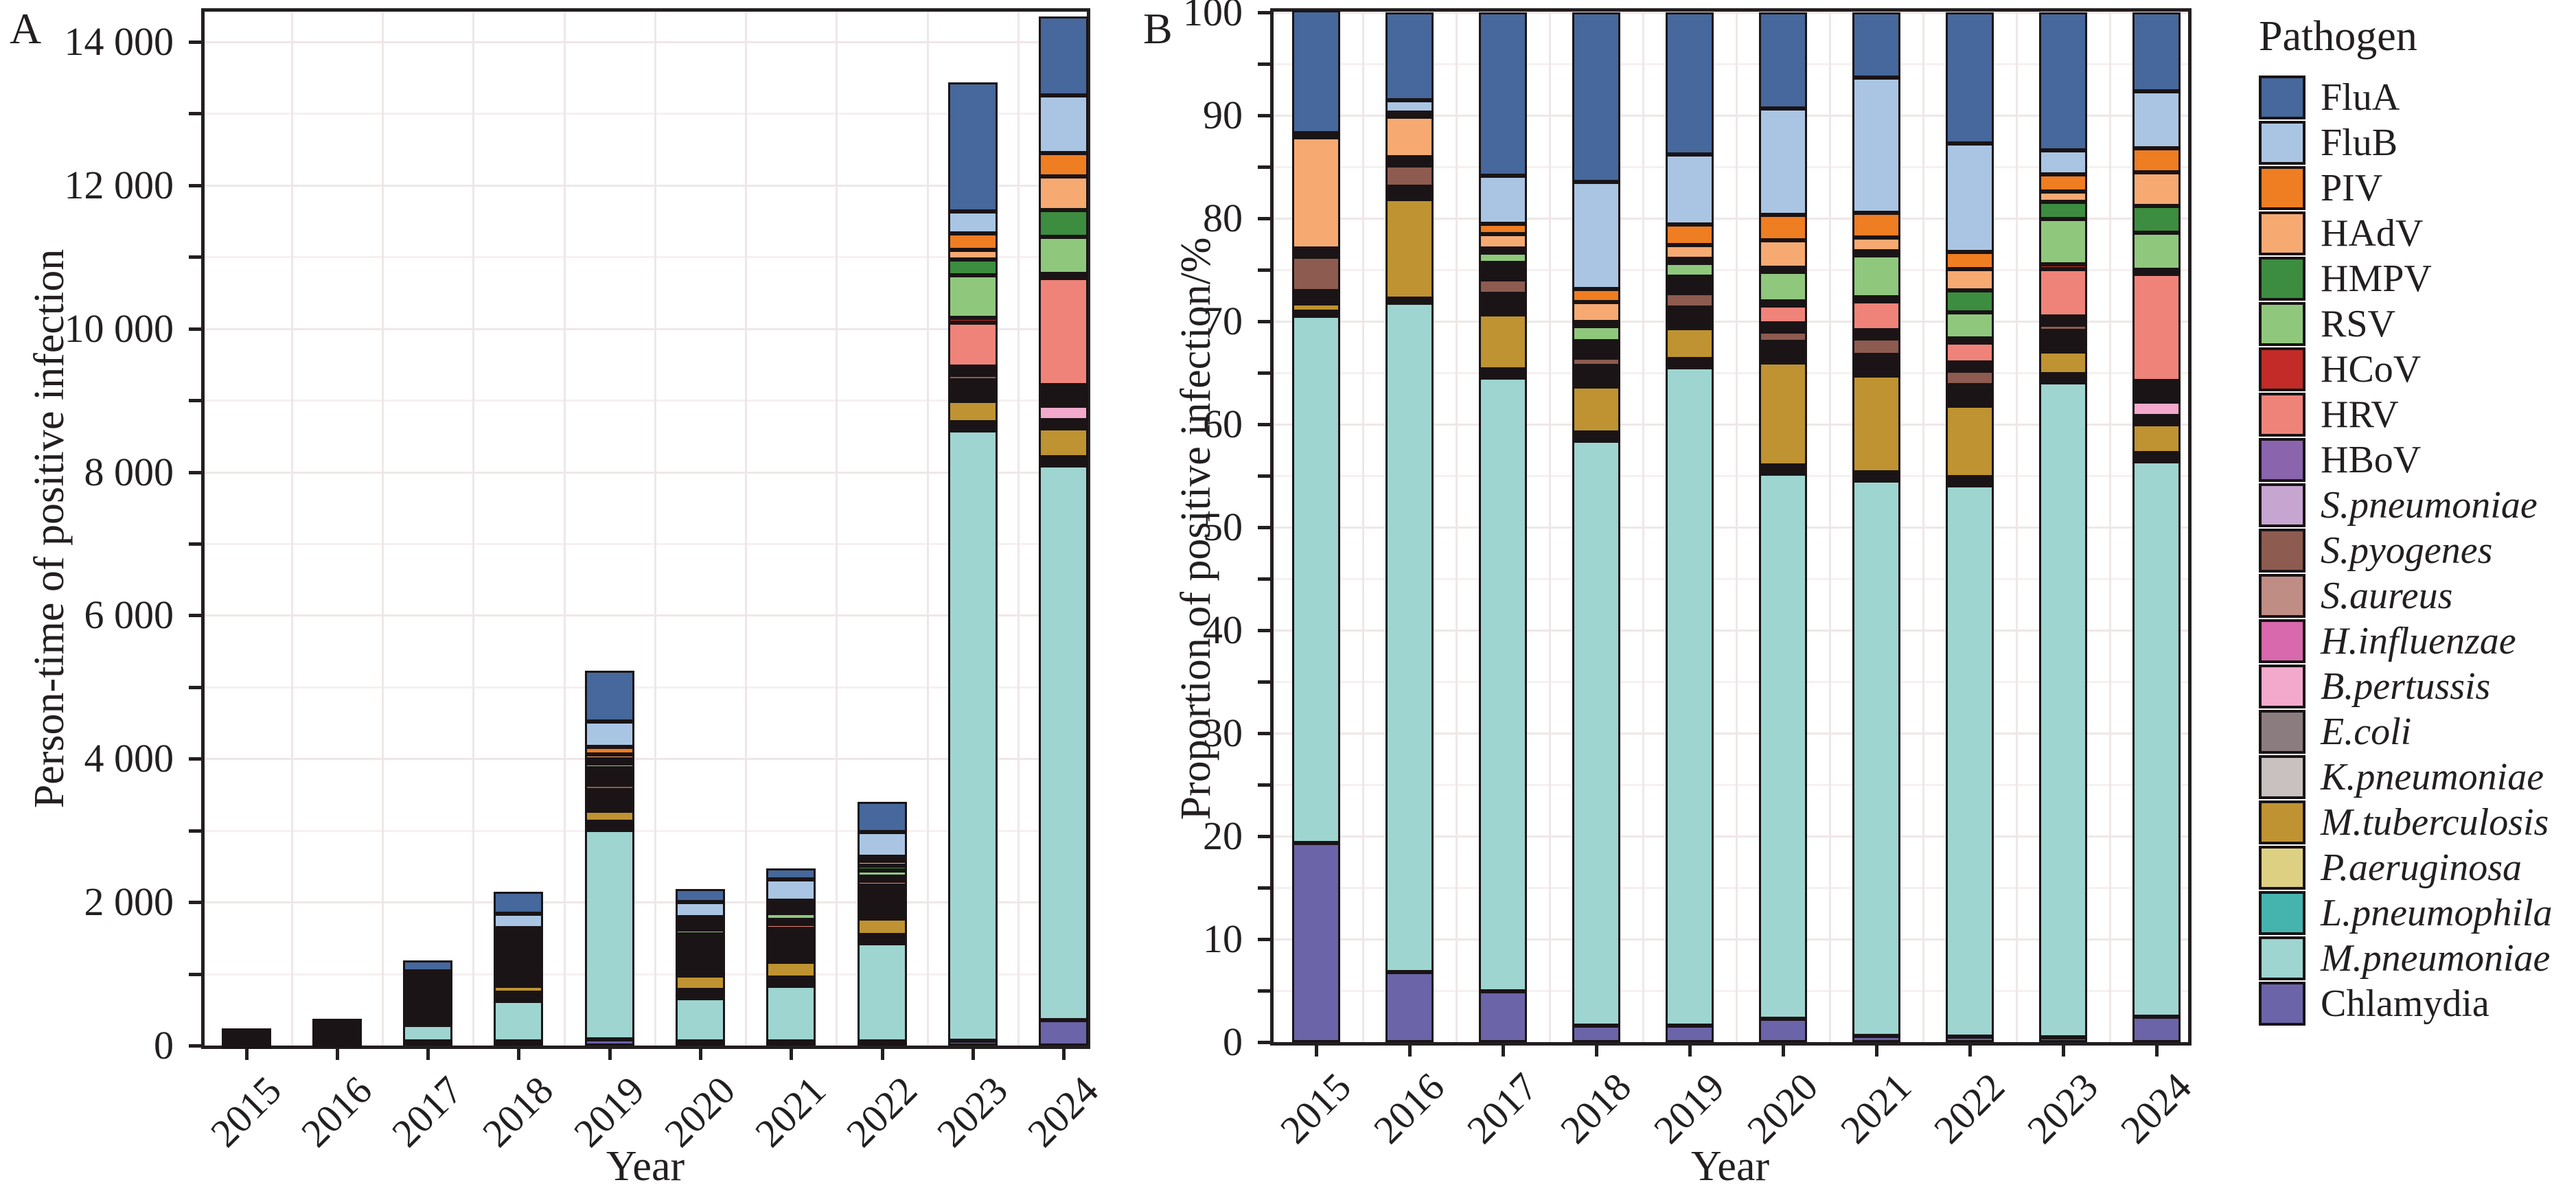 The width and height of the screenshot is (2576, 1200). What do you see at coordinates (119, 328) in the screenshot?
I see `y-axis-tick-label: 10 000` at bounding box center [119, 328].